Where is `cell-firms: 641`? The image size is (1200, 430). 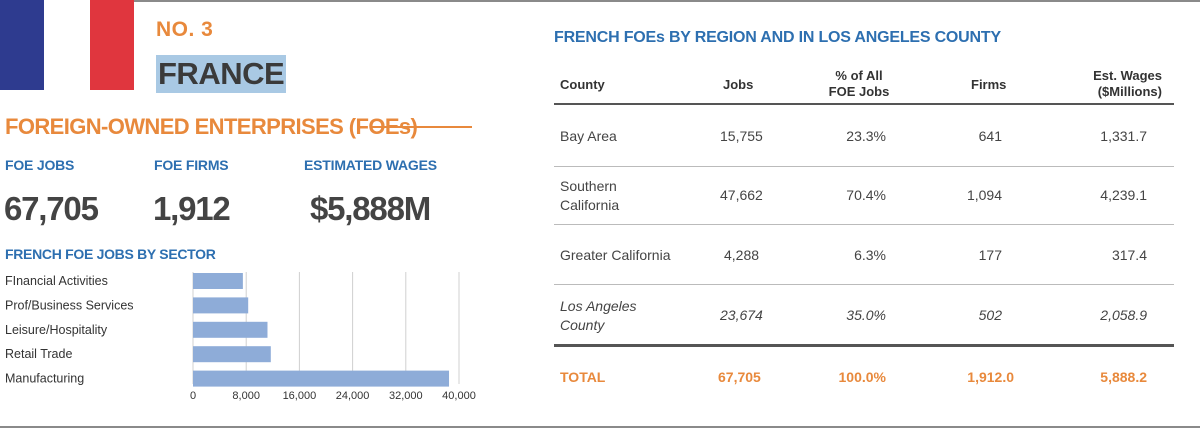
cell-firms: 641 is located at coordinates (990, 136).